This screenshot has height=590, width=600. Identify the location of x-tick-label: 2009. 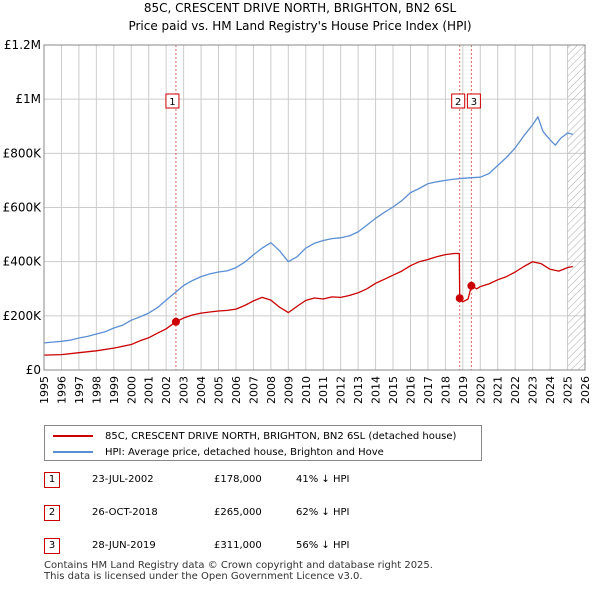
(288, 390).